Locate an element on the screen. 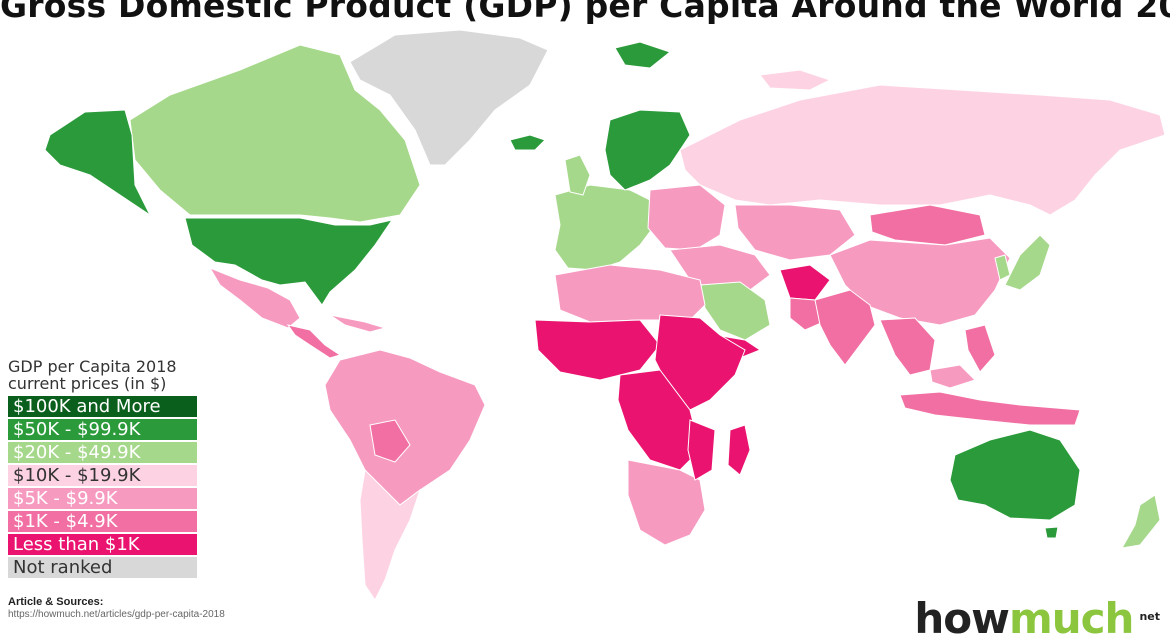 The width and height of the screenshot is (1170, 643). region-canada is located at coordinates (275, 133).